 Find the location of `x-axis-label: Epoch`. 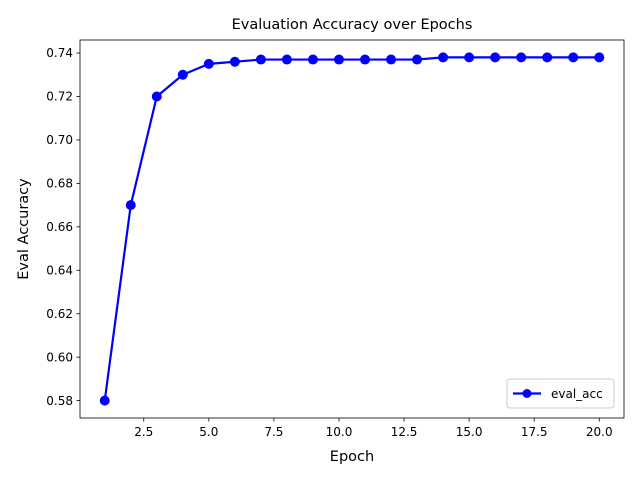

x-axis-label: Epoch is located at coordinates (352, 457).